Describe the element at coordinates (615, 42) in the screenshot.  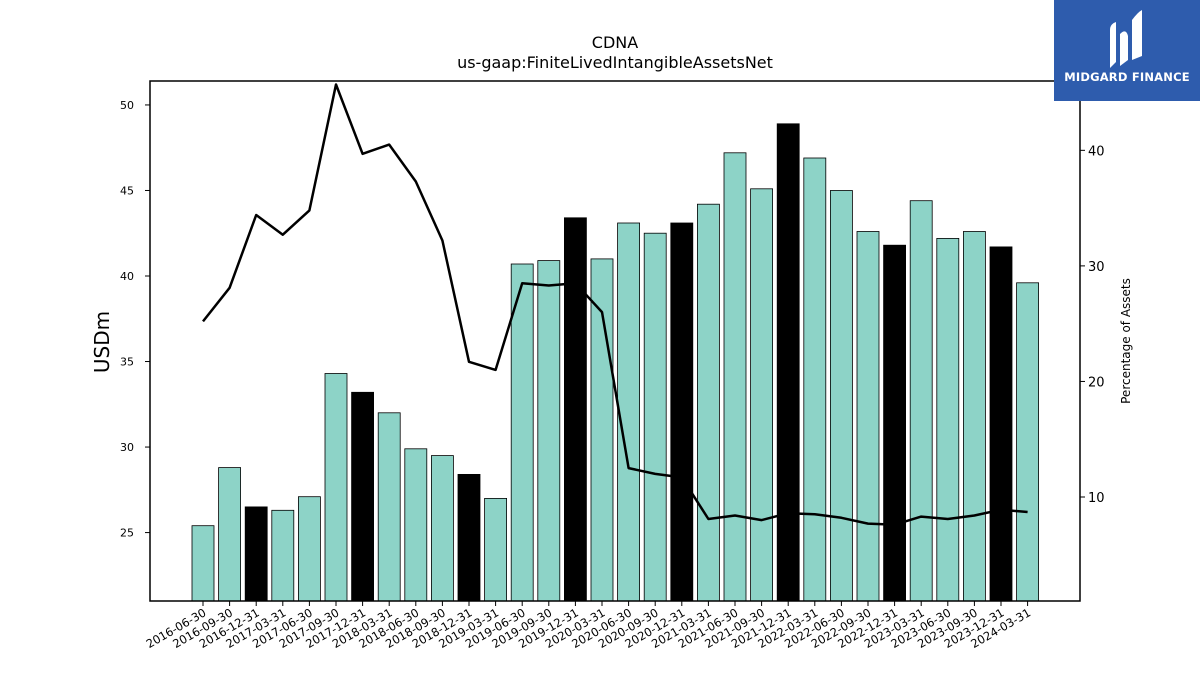
I see `chart-title: CDNA` at that location.